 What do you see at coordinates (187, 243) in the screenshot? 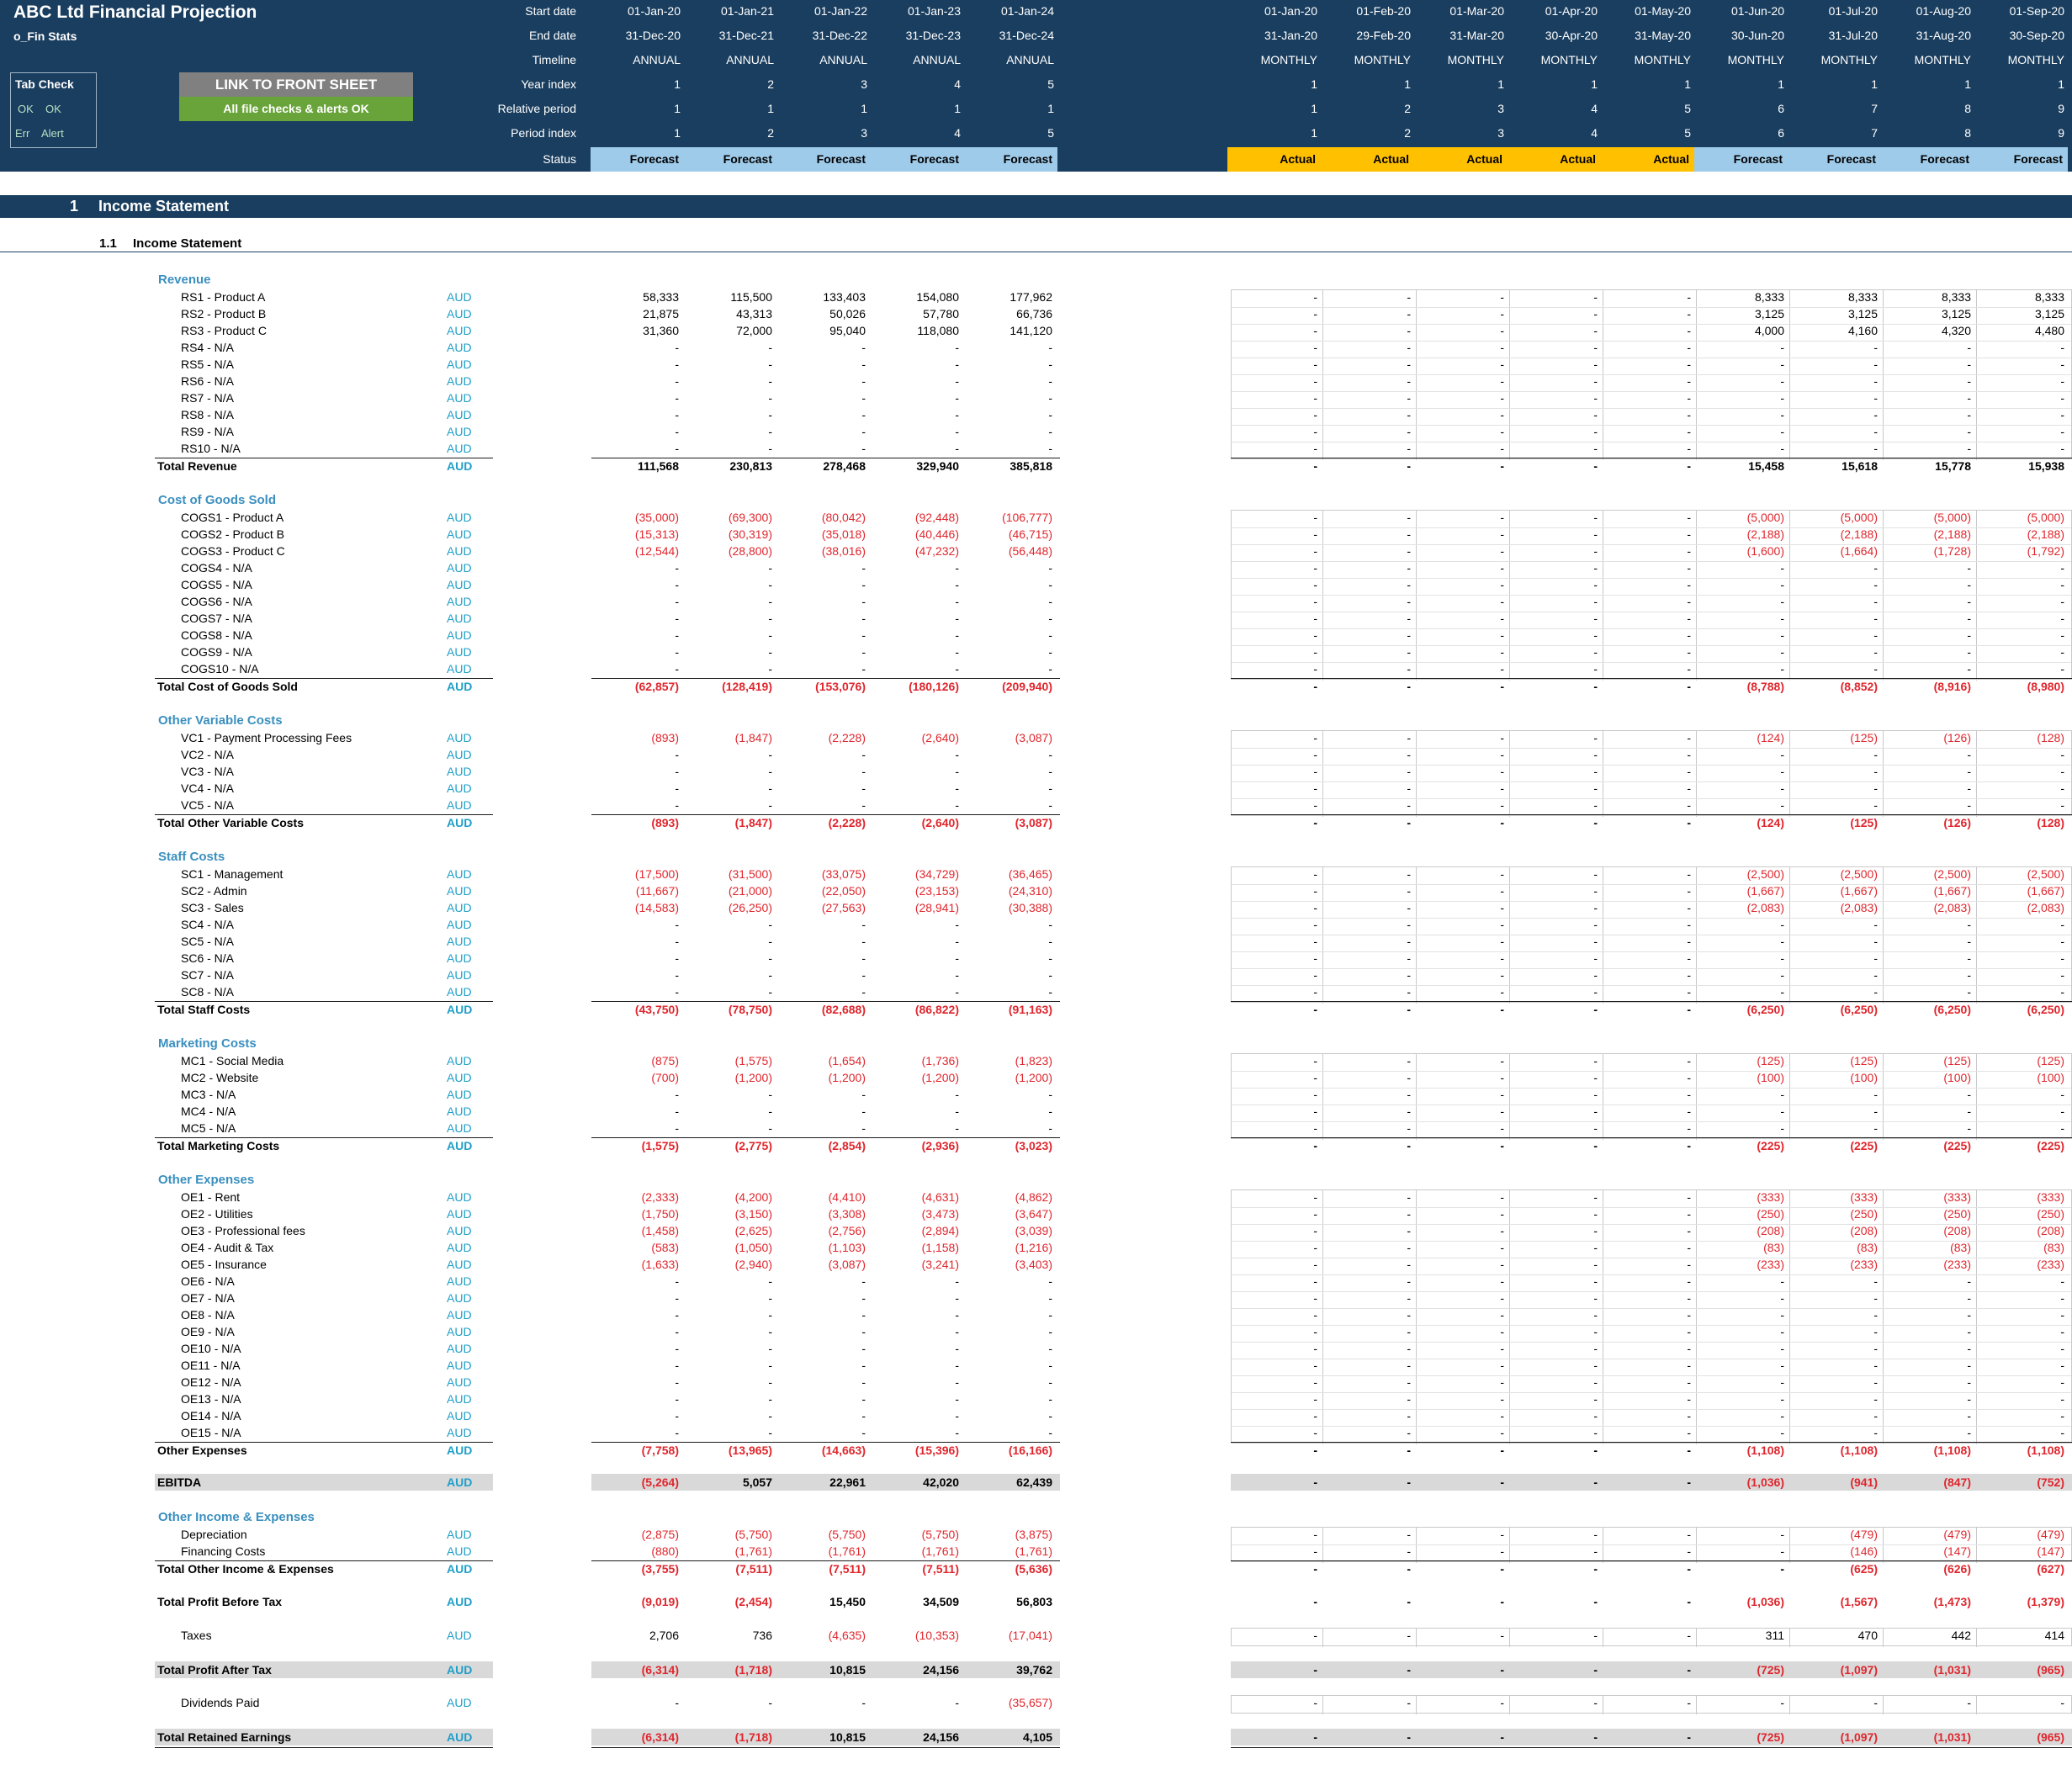
I see `subsection-title: Income Statement` at bounding box center [187, 243].